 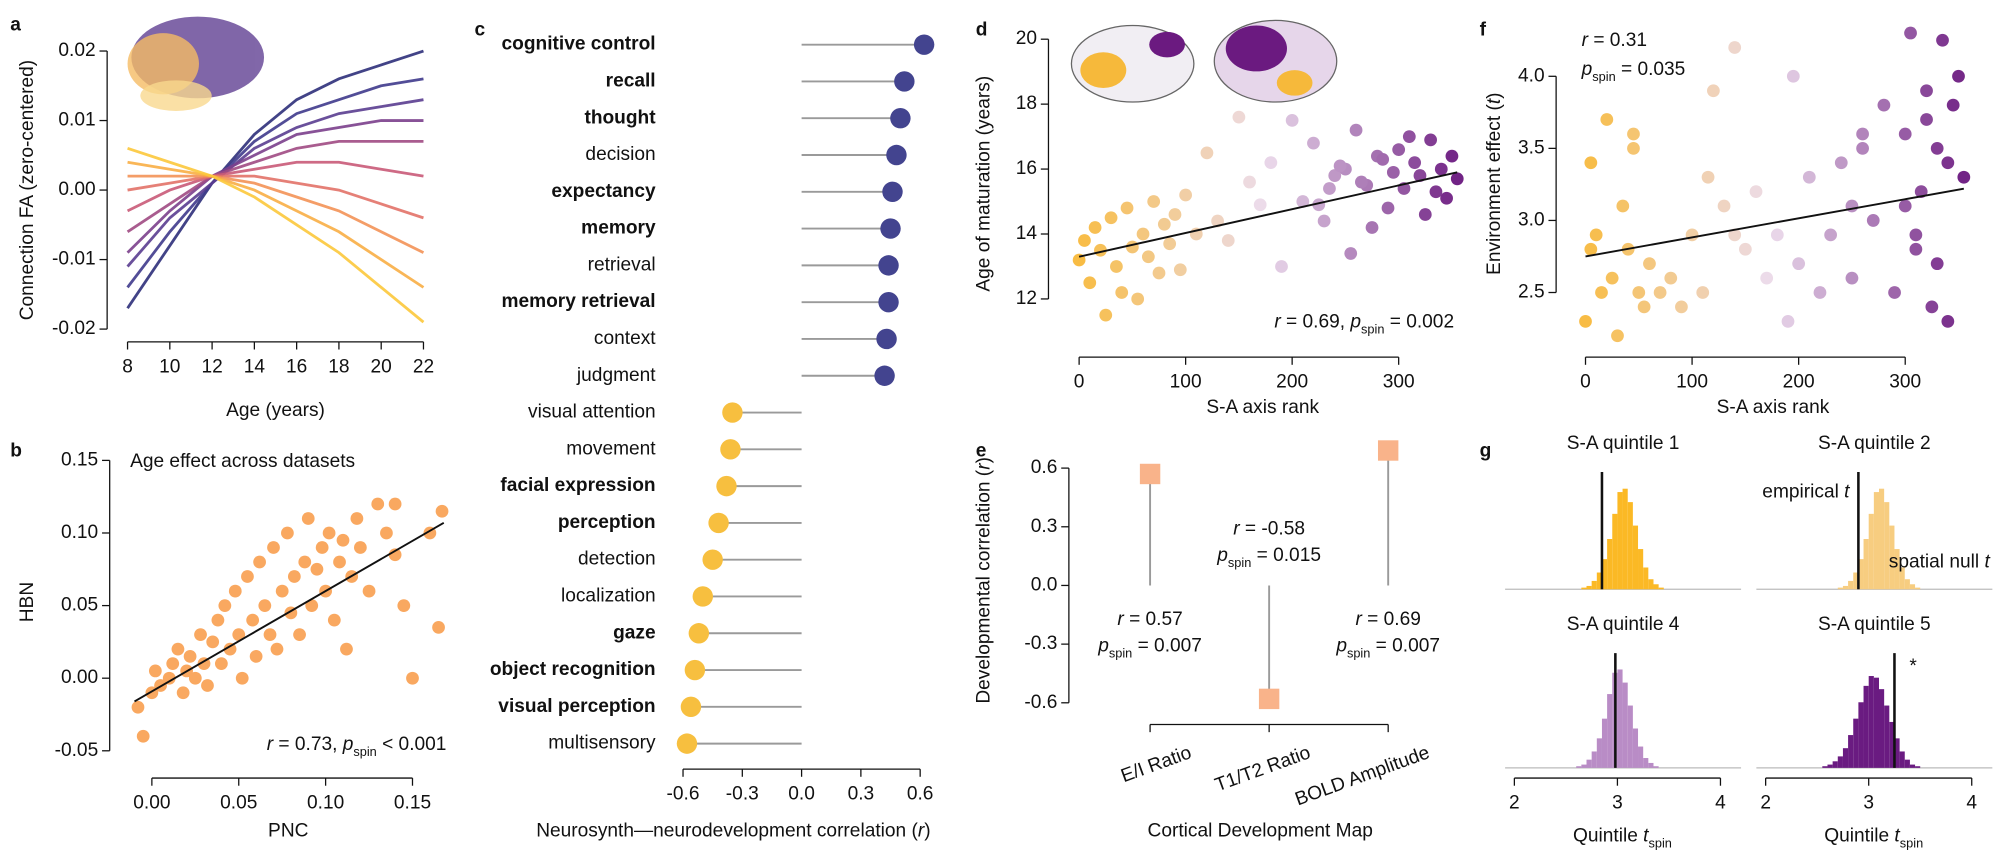 What do you see at coordinates (579, 44) in the screenshot?
I see `category-label: cognitive control` at bounding box center [579, 44].